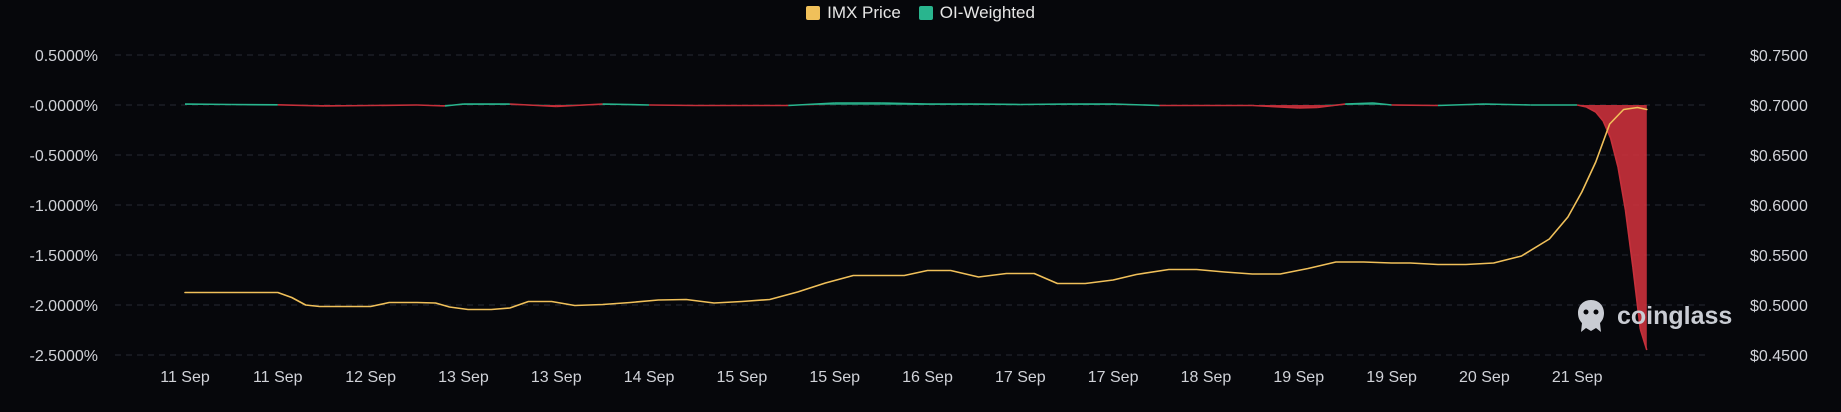 Image resolution: width=1841 pixels, height=412 pixels. I want to click on watermark-text: coinglass, so click(1674, 316).